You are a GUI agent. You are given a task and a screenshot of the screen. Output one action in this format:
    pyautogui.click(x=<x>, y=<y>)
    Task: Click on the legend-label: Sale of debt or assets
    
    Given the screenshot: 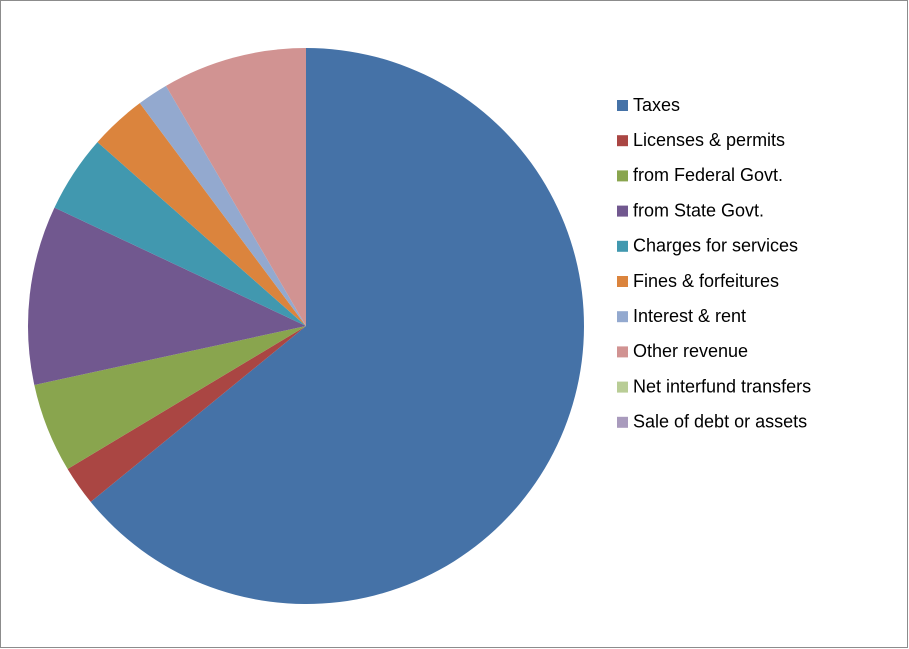 What is the action you would take?
    pyautogui.click(x=720, y=422)
    